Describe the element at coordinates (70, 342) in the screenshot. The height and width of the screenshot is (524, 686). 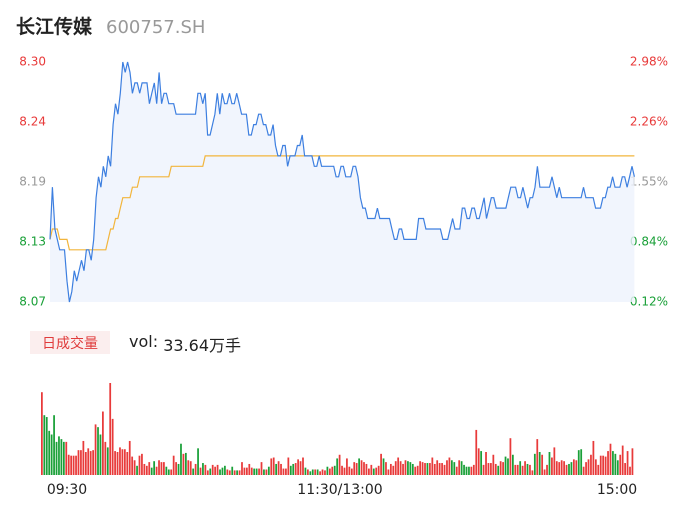
I see `volume-tag: 日成交量` at that location.